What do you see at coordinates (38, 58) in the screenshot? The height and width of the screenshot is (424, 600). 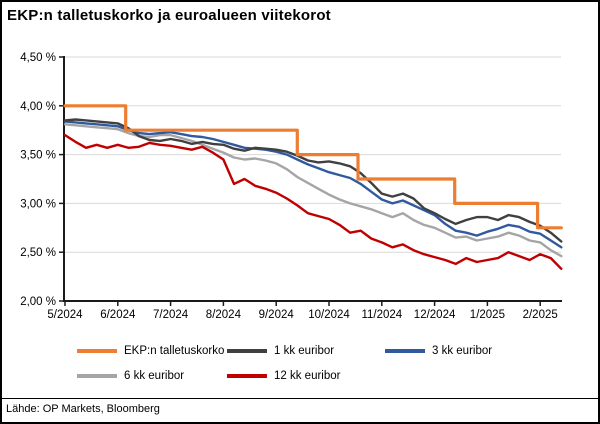 I see `y-tick-label: 4,50 %` at bounding box center [38, 58].